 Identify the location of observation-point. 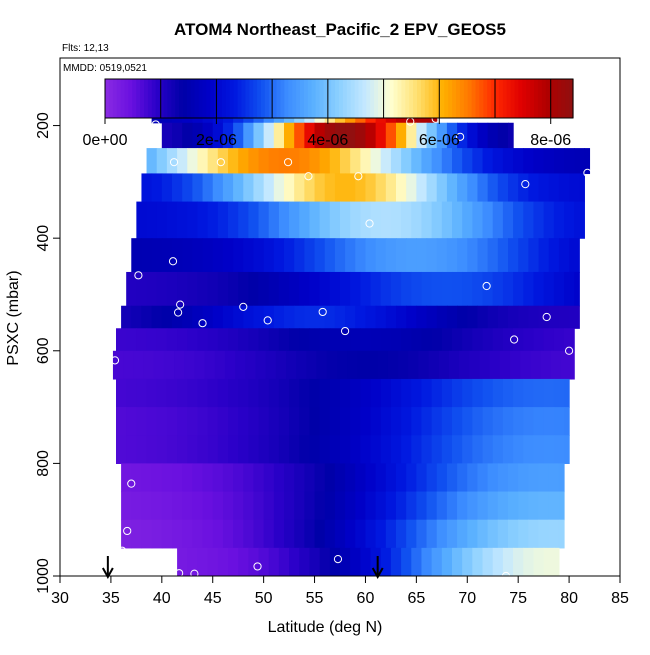
(179, 573).